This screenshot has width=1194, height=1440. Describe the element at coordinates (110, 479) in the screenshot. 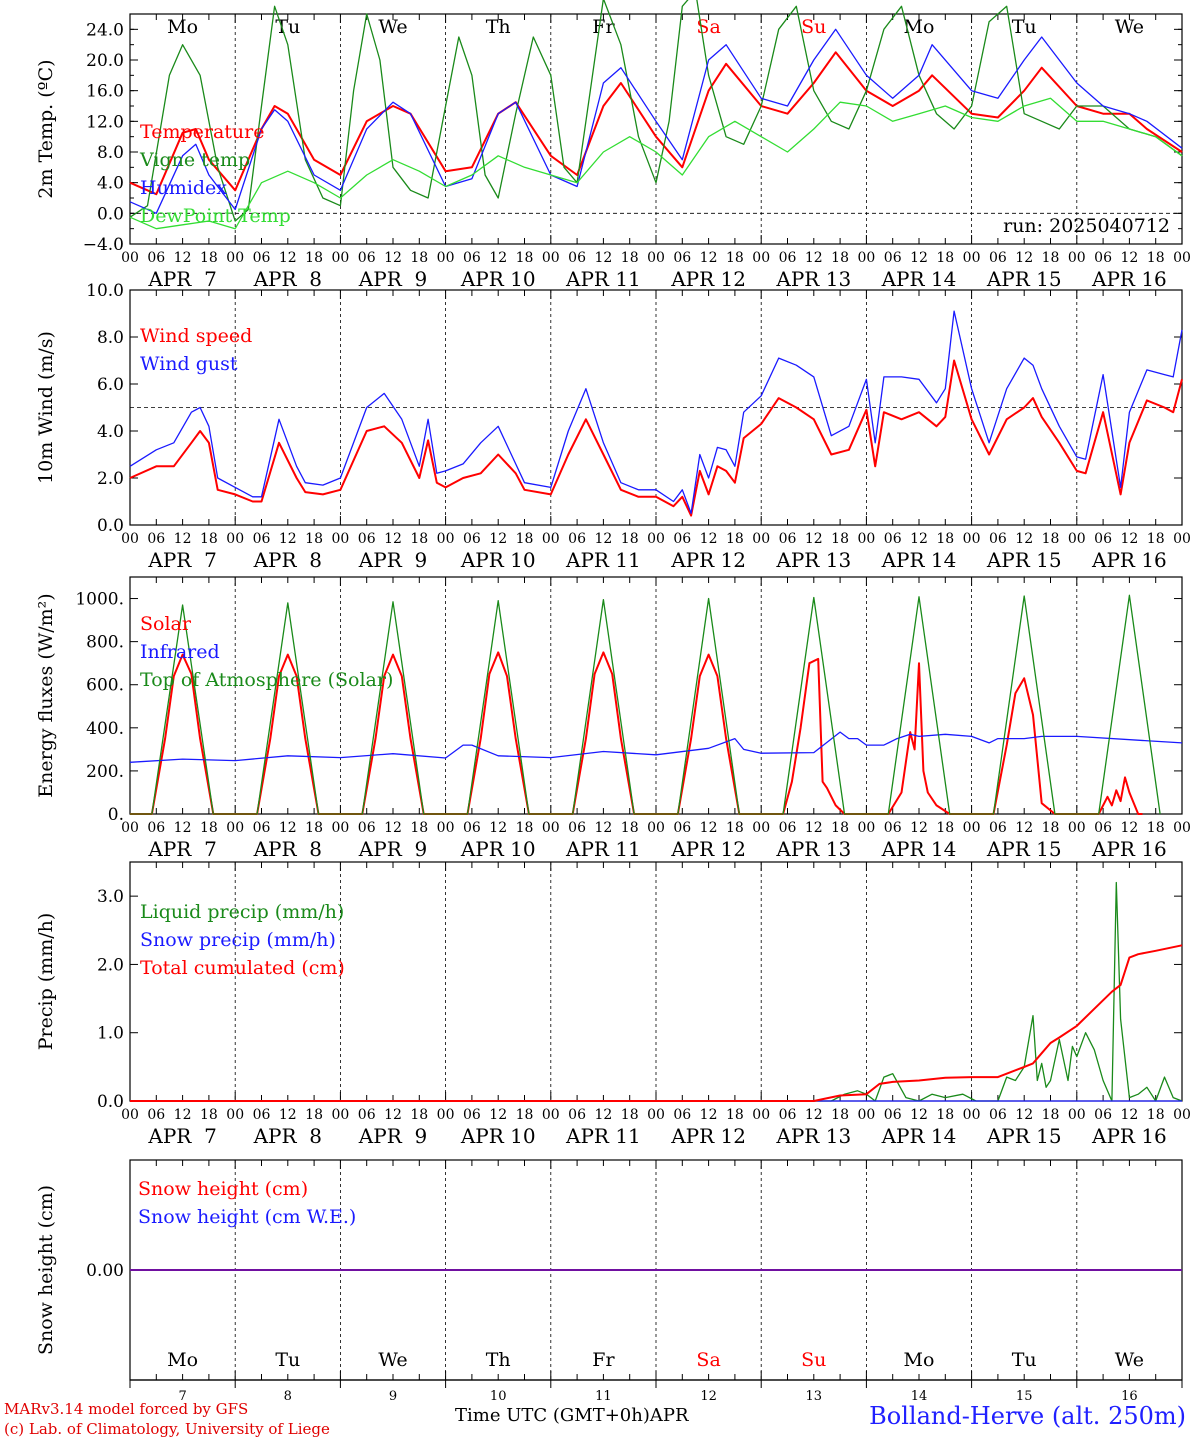

I see `y-tick-label: 2.0` at that location.